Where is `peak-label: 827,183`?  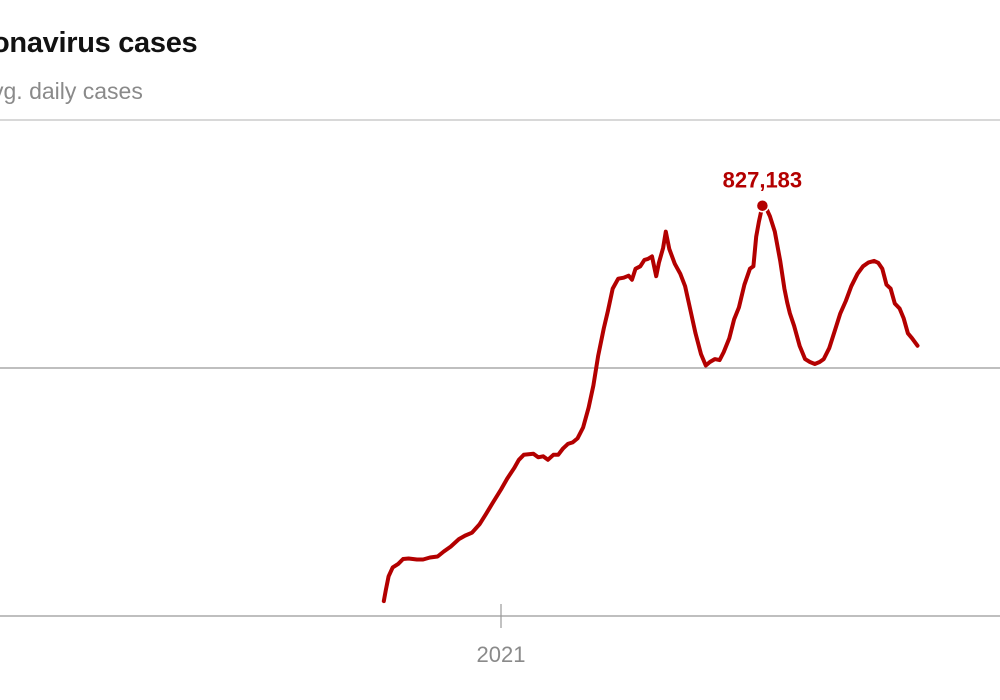
peak-label: 827,183 is located at coordinates (763, 180).